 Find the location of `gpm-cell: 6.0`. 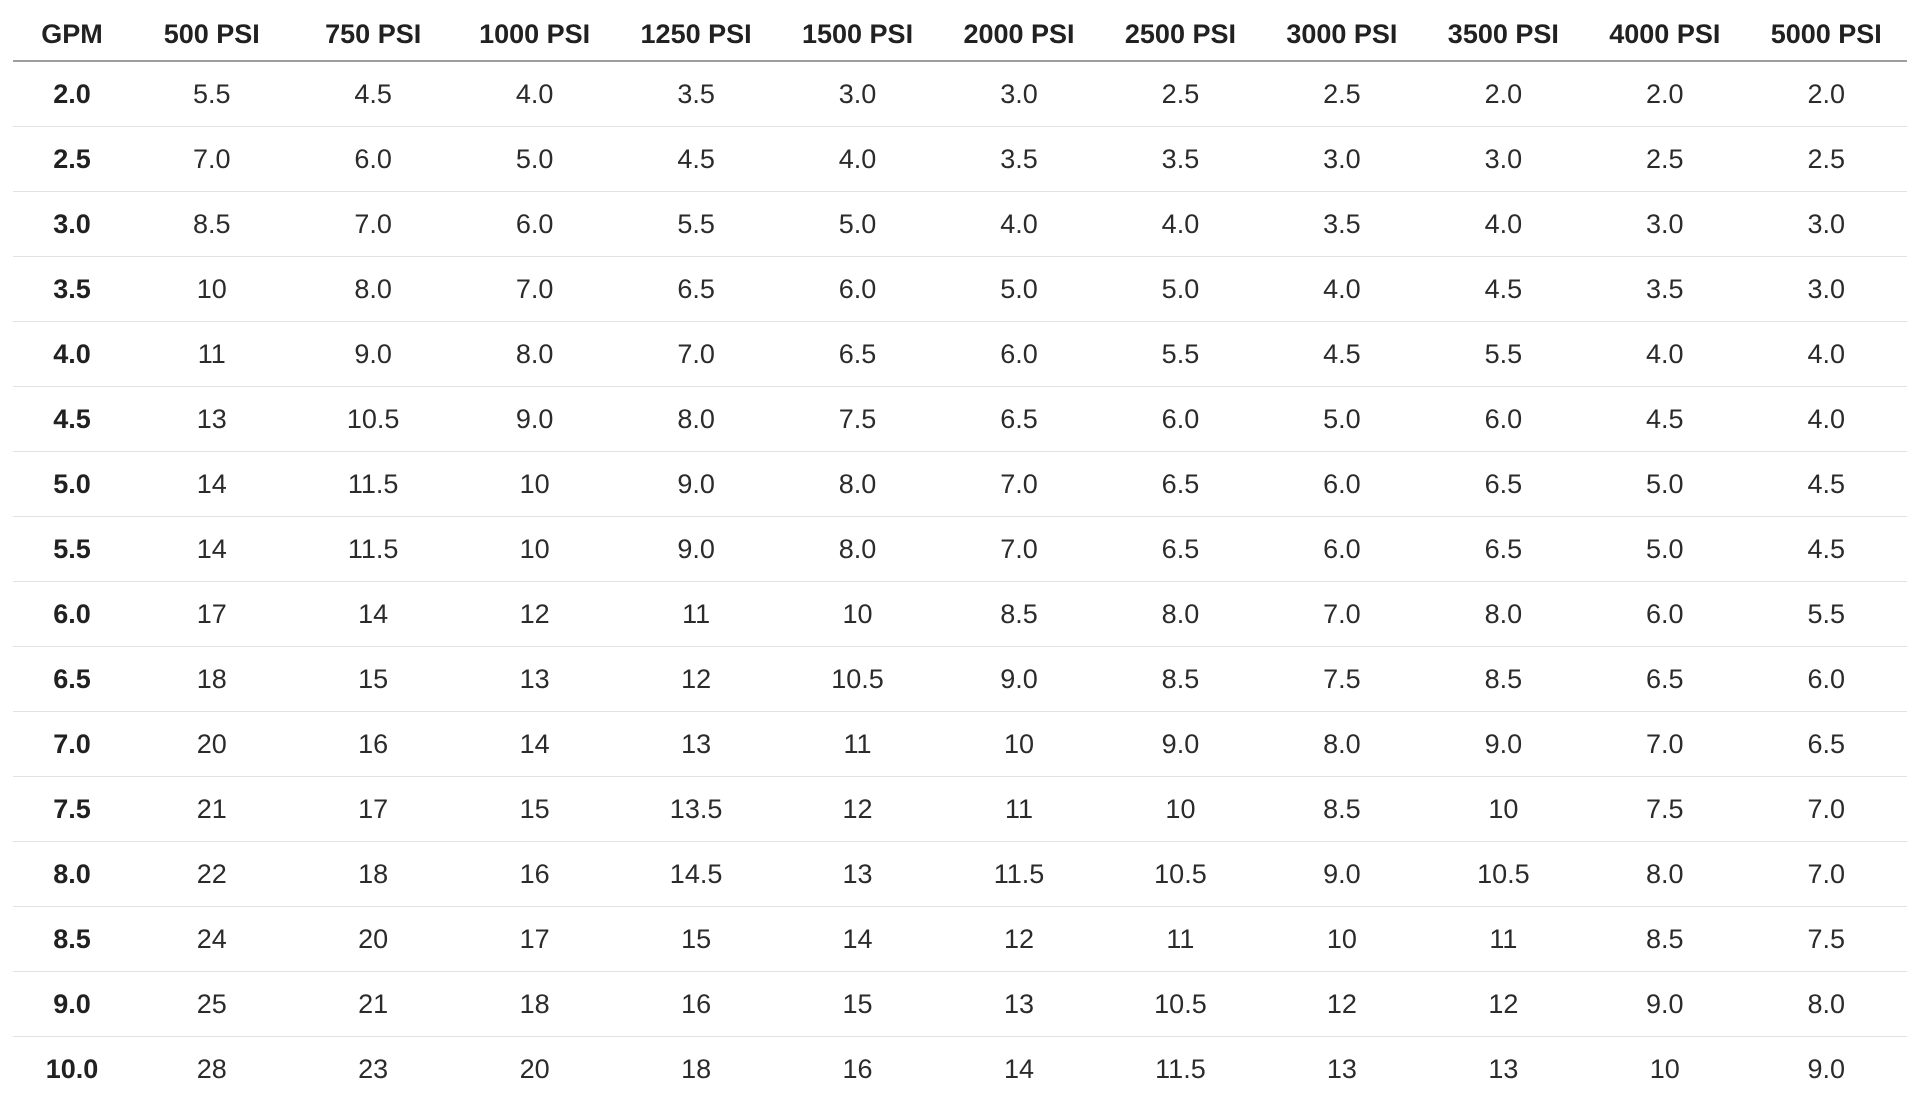

gpm-cell: 6.0 is located at coordinates (72, 614).